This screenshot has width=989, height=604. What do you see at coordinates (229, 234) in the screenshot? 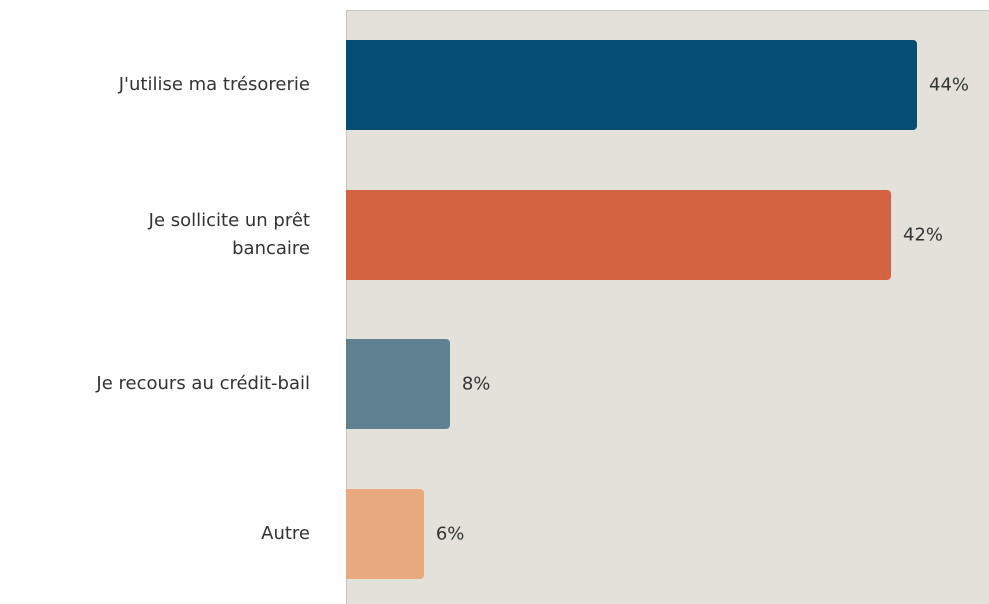
I see `category-label: Je sollicite un prêt bancaire` at bounding box center [229, 234].